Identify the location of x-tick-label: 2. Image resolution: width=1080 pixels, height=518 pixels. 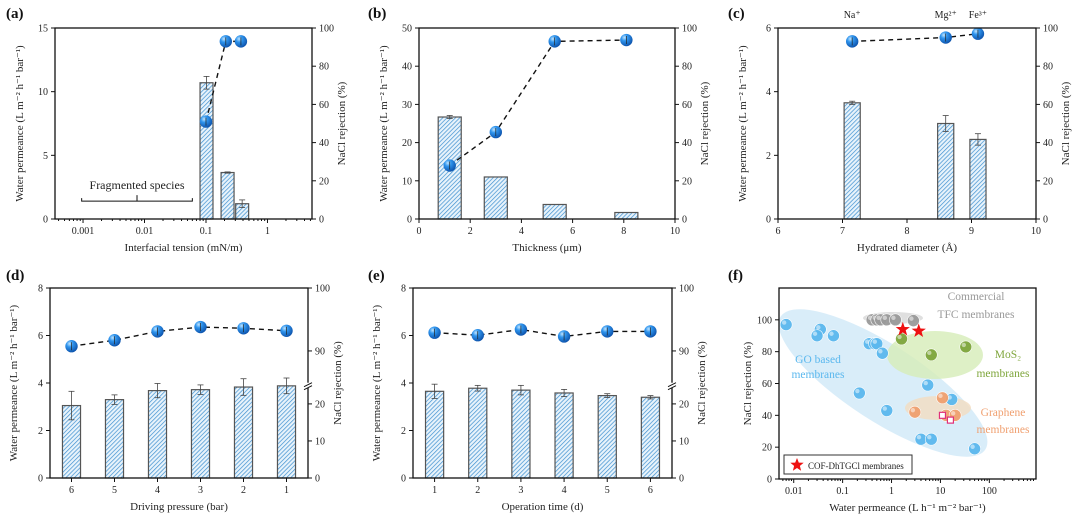
(470, 231).